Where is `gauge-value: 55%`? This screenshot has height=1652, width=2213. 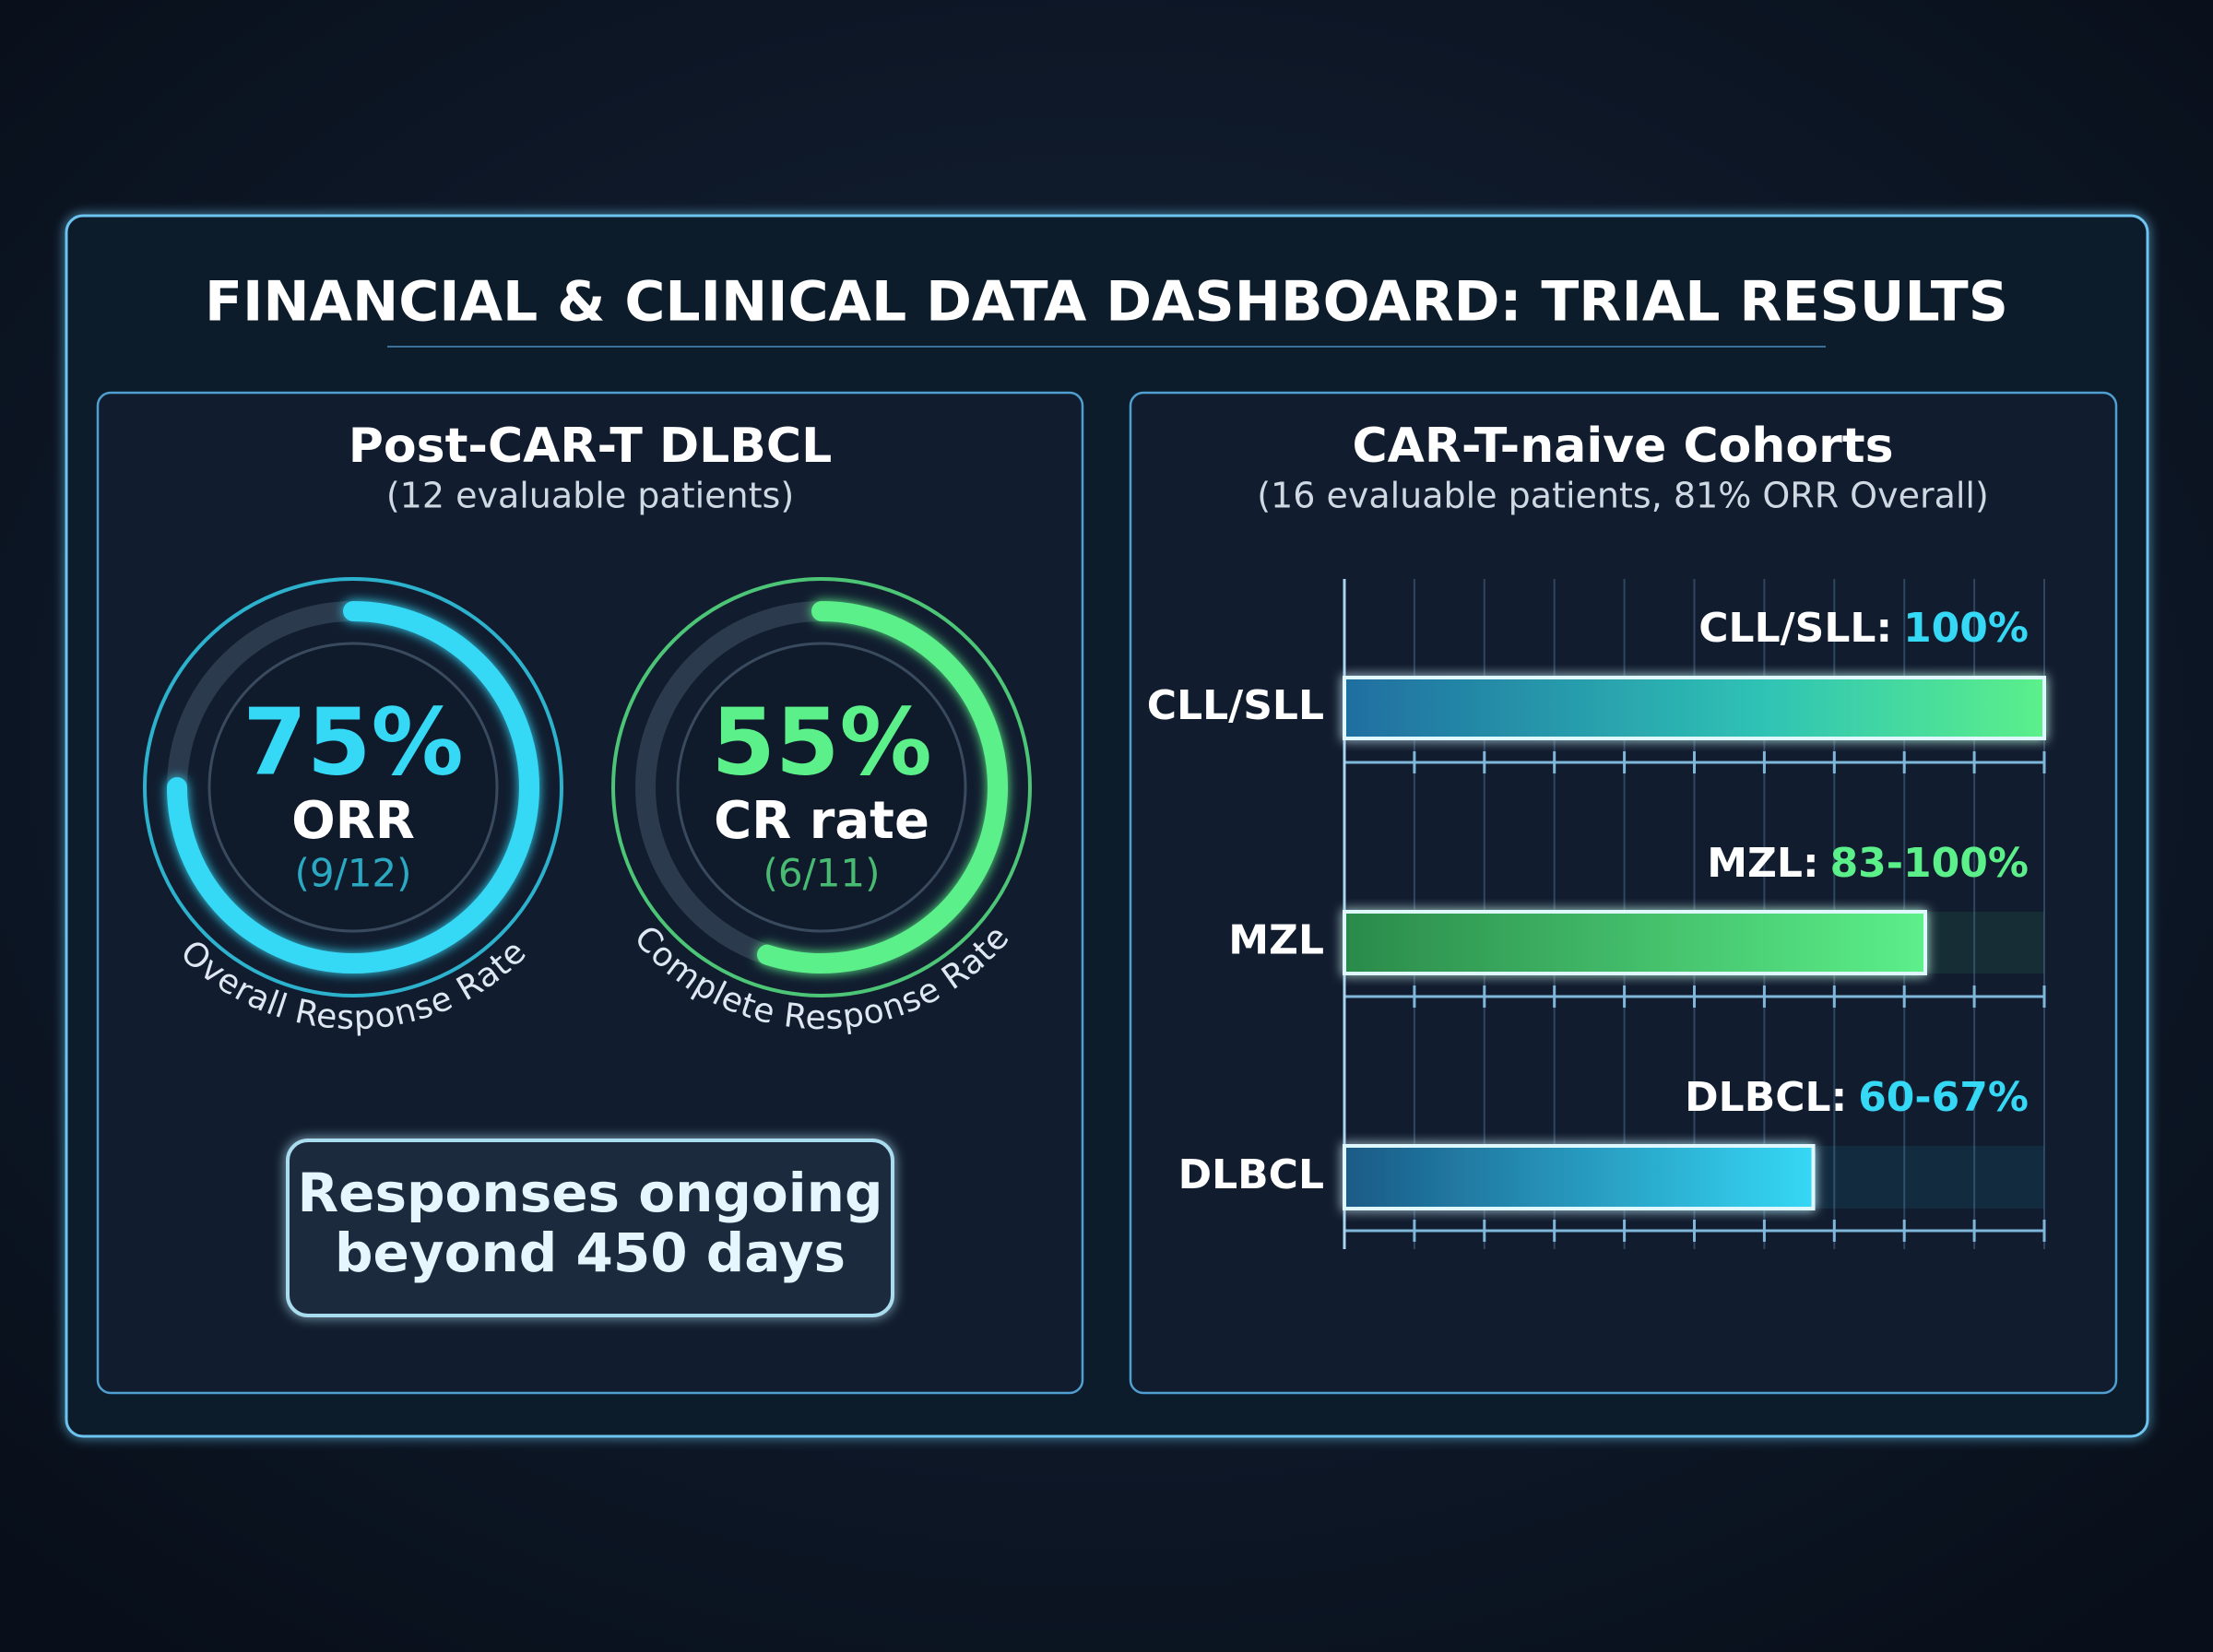
gauge-value: 55% is located at coordinates (821, 742).